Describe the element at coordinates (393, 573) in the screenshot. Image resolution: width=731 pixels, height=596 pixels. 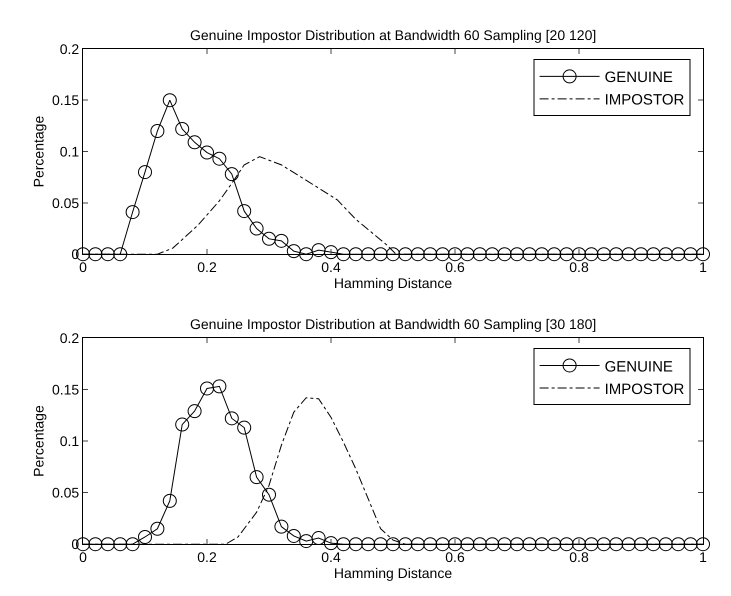
I see `x-axis-title: Hamming Distance` at that location.